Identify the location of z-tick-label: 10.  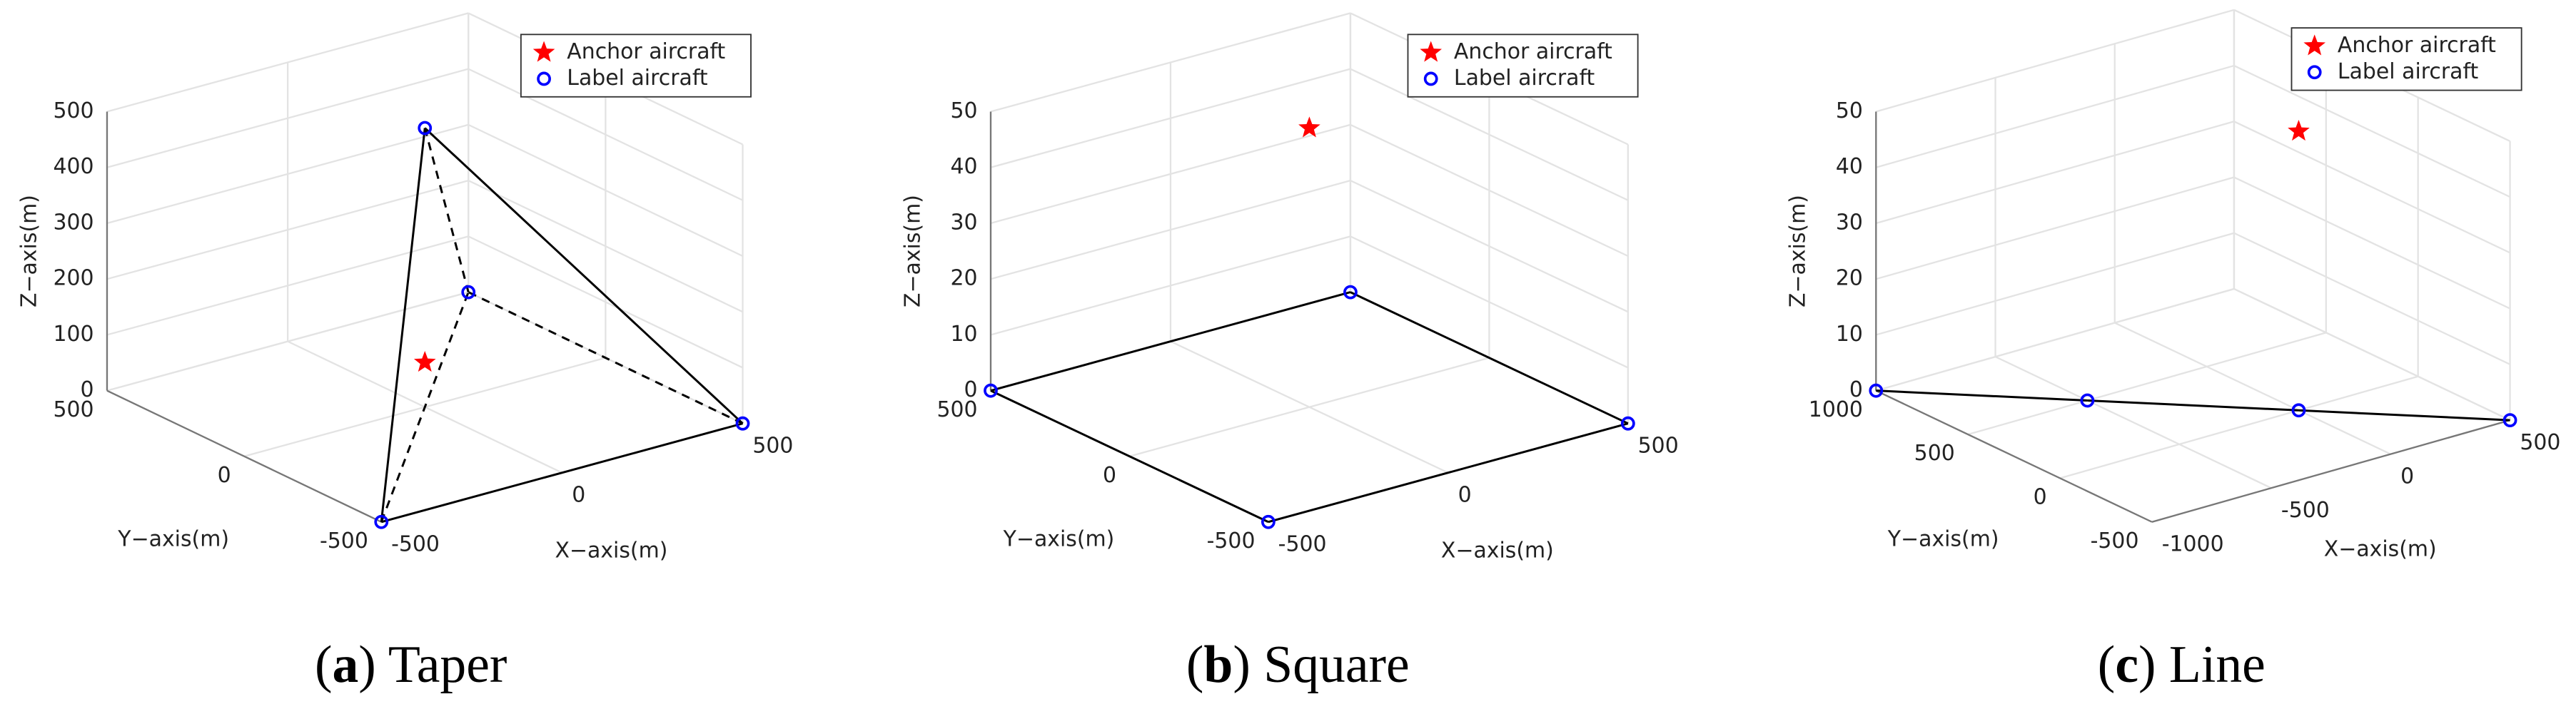
(964, 334).